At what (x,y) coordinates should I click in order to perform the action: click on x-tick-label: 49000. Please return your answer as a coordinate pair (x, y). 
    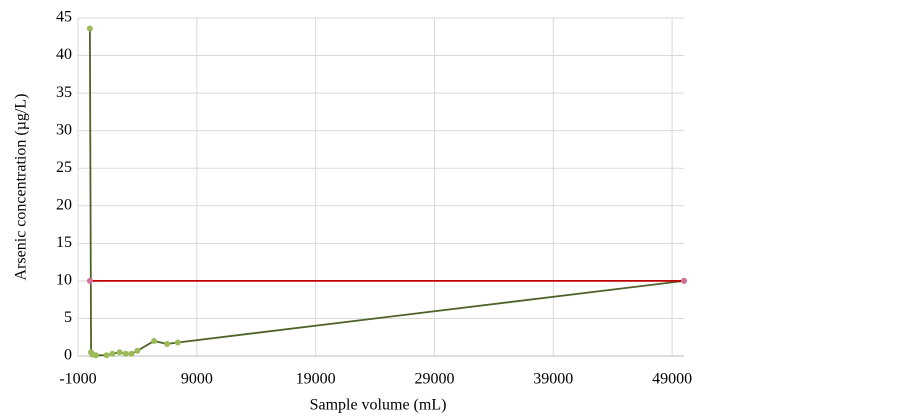
    Looking at the image, I should click on (672, 379).